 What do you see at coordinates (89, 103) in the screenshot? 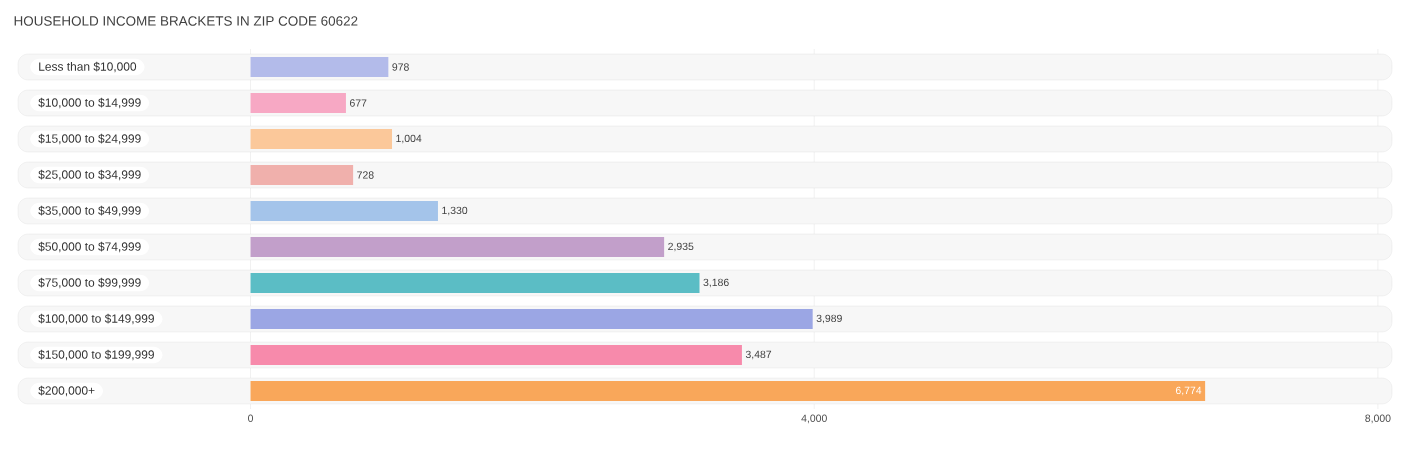
I see `y-tick-label: $10,000 to $14,999` at bounding box center [89, 103].